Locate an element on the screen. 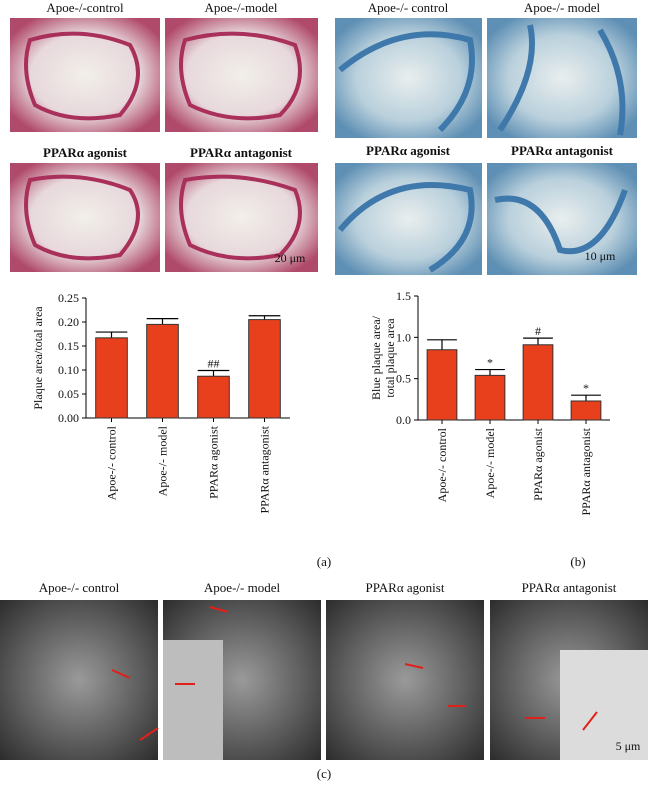 This screenshot has width=648, height=790. scale-bar: 5 μm is located at coordinates (628, 746).